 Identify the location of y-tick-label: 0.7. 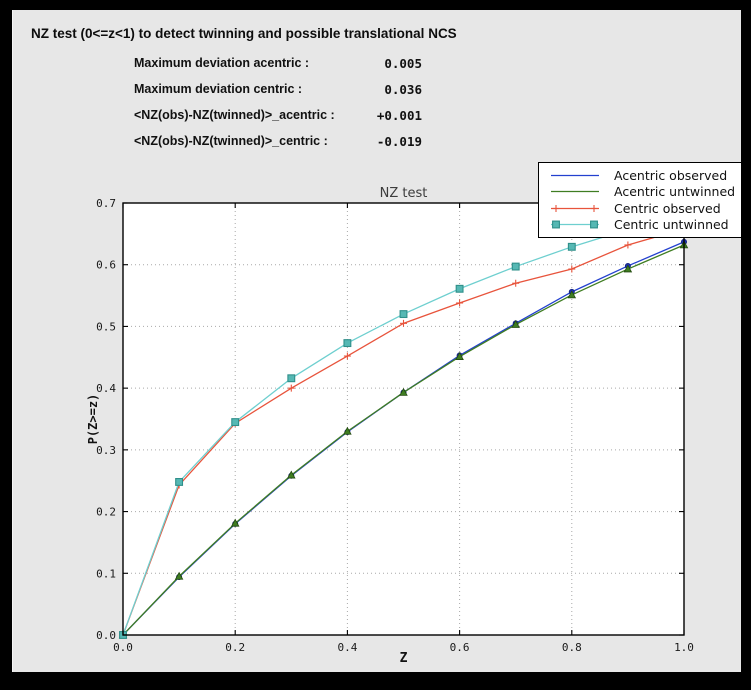
(106, 203).